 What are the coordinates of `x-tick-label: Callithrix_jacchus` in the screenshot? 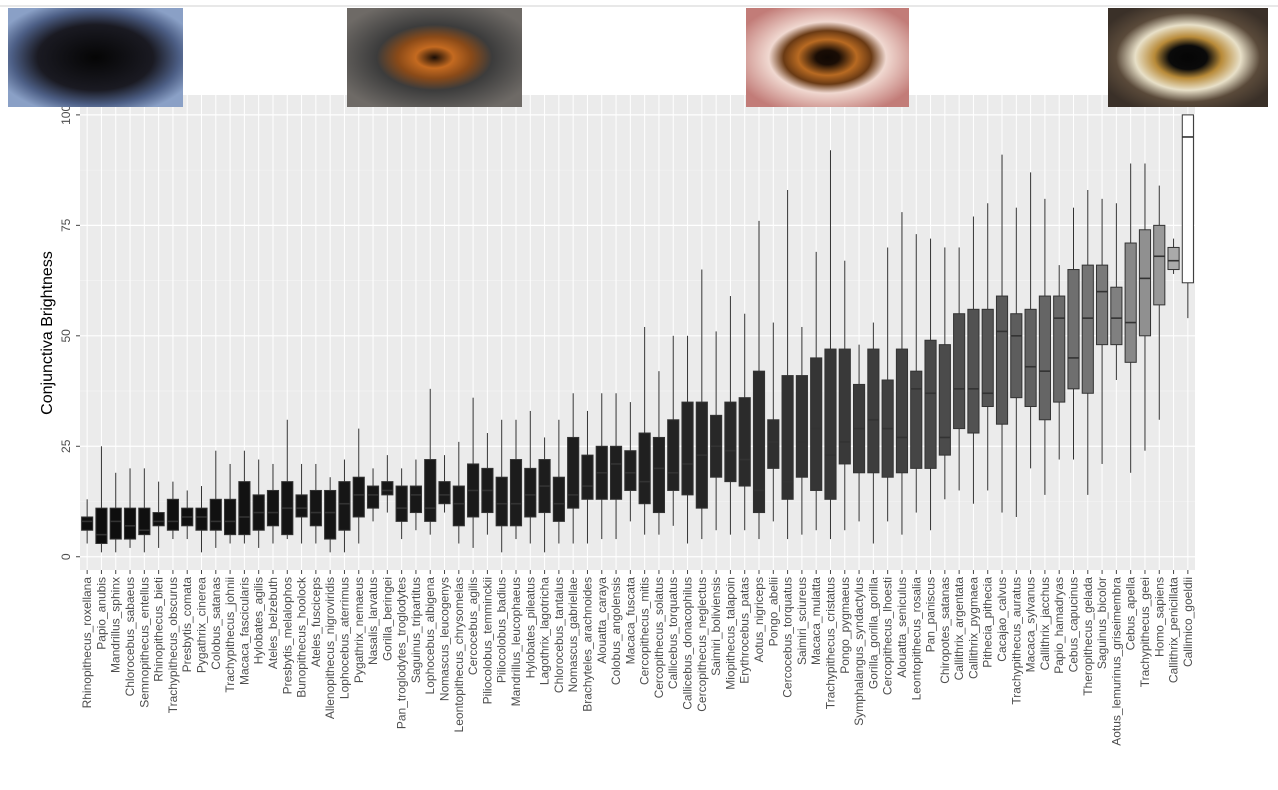 It's located at (1045, 623).